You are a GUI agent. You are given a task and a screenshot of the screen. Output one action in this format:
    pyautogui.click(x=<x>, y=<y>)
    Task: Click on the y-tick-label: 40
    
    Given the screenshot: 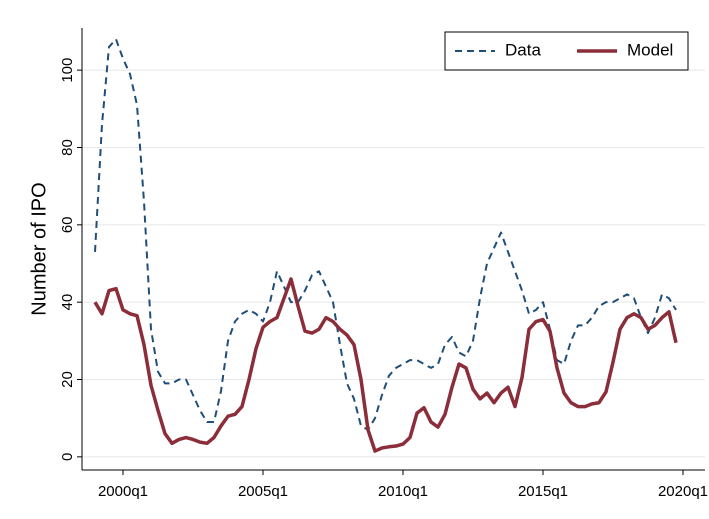 What is the action you would take?
    pyautogui.click(x=67, y=302)
    